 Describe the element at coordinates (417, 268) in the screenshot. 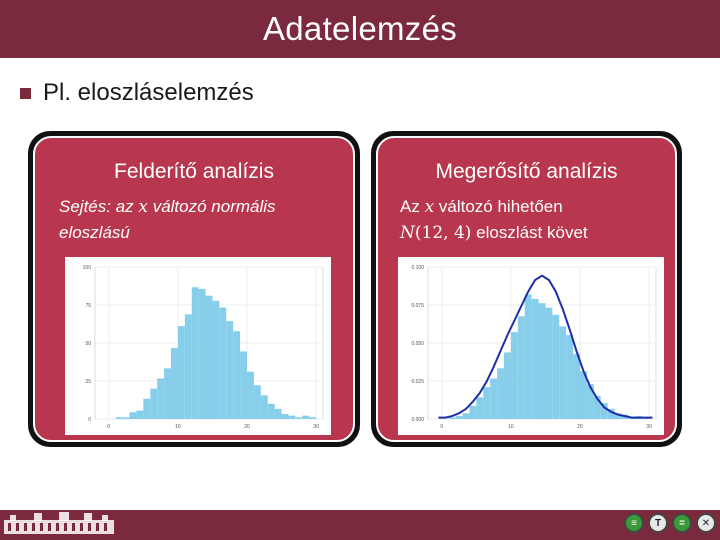

I see `density-histogram-ytick-4: 0.100` at that location.